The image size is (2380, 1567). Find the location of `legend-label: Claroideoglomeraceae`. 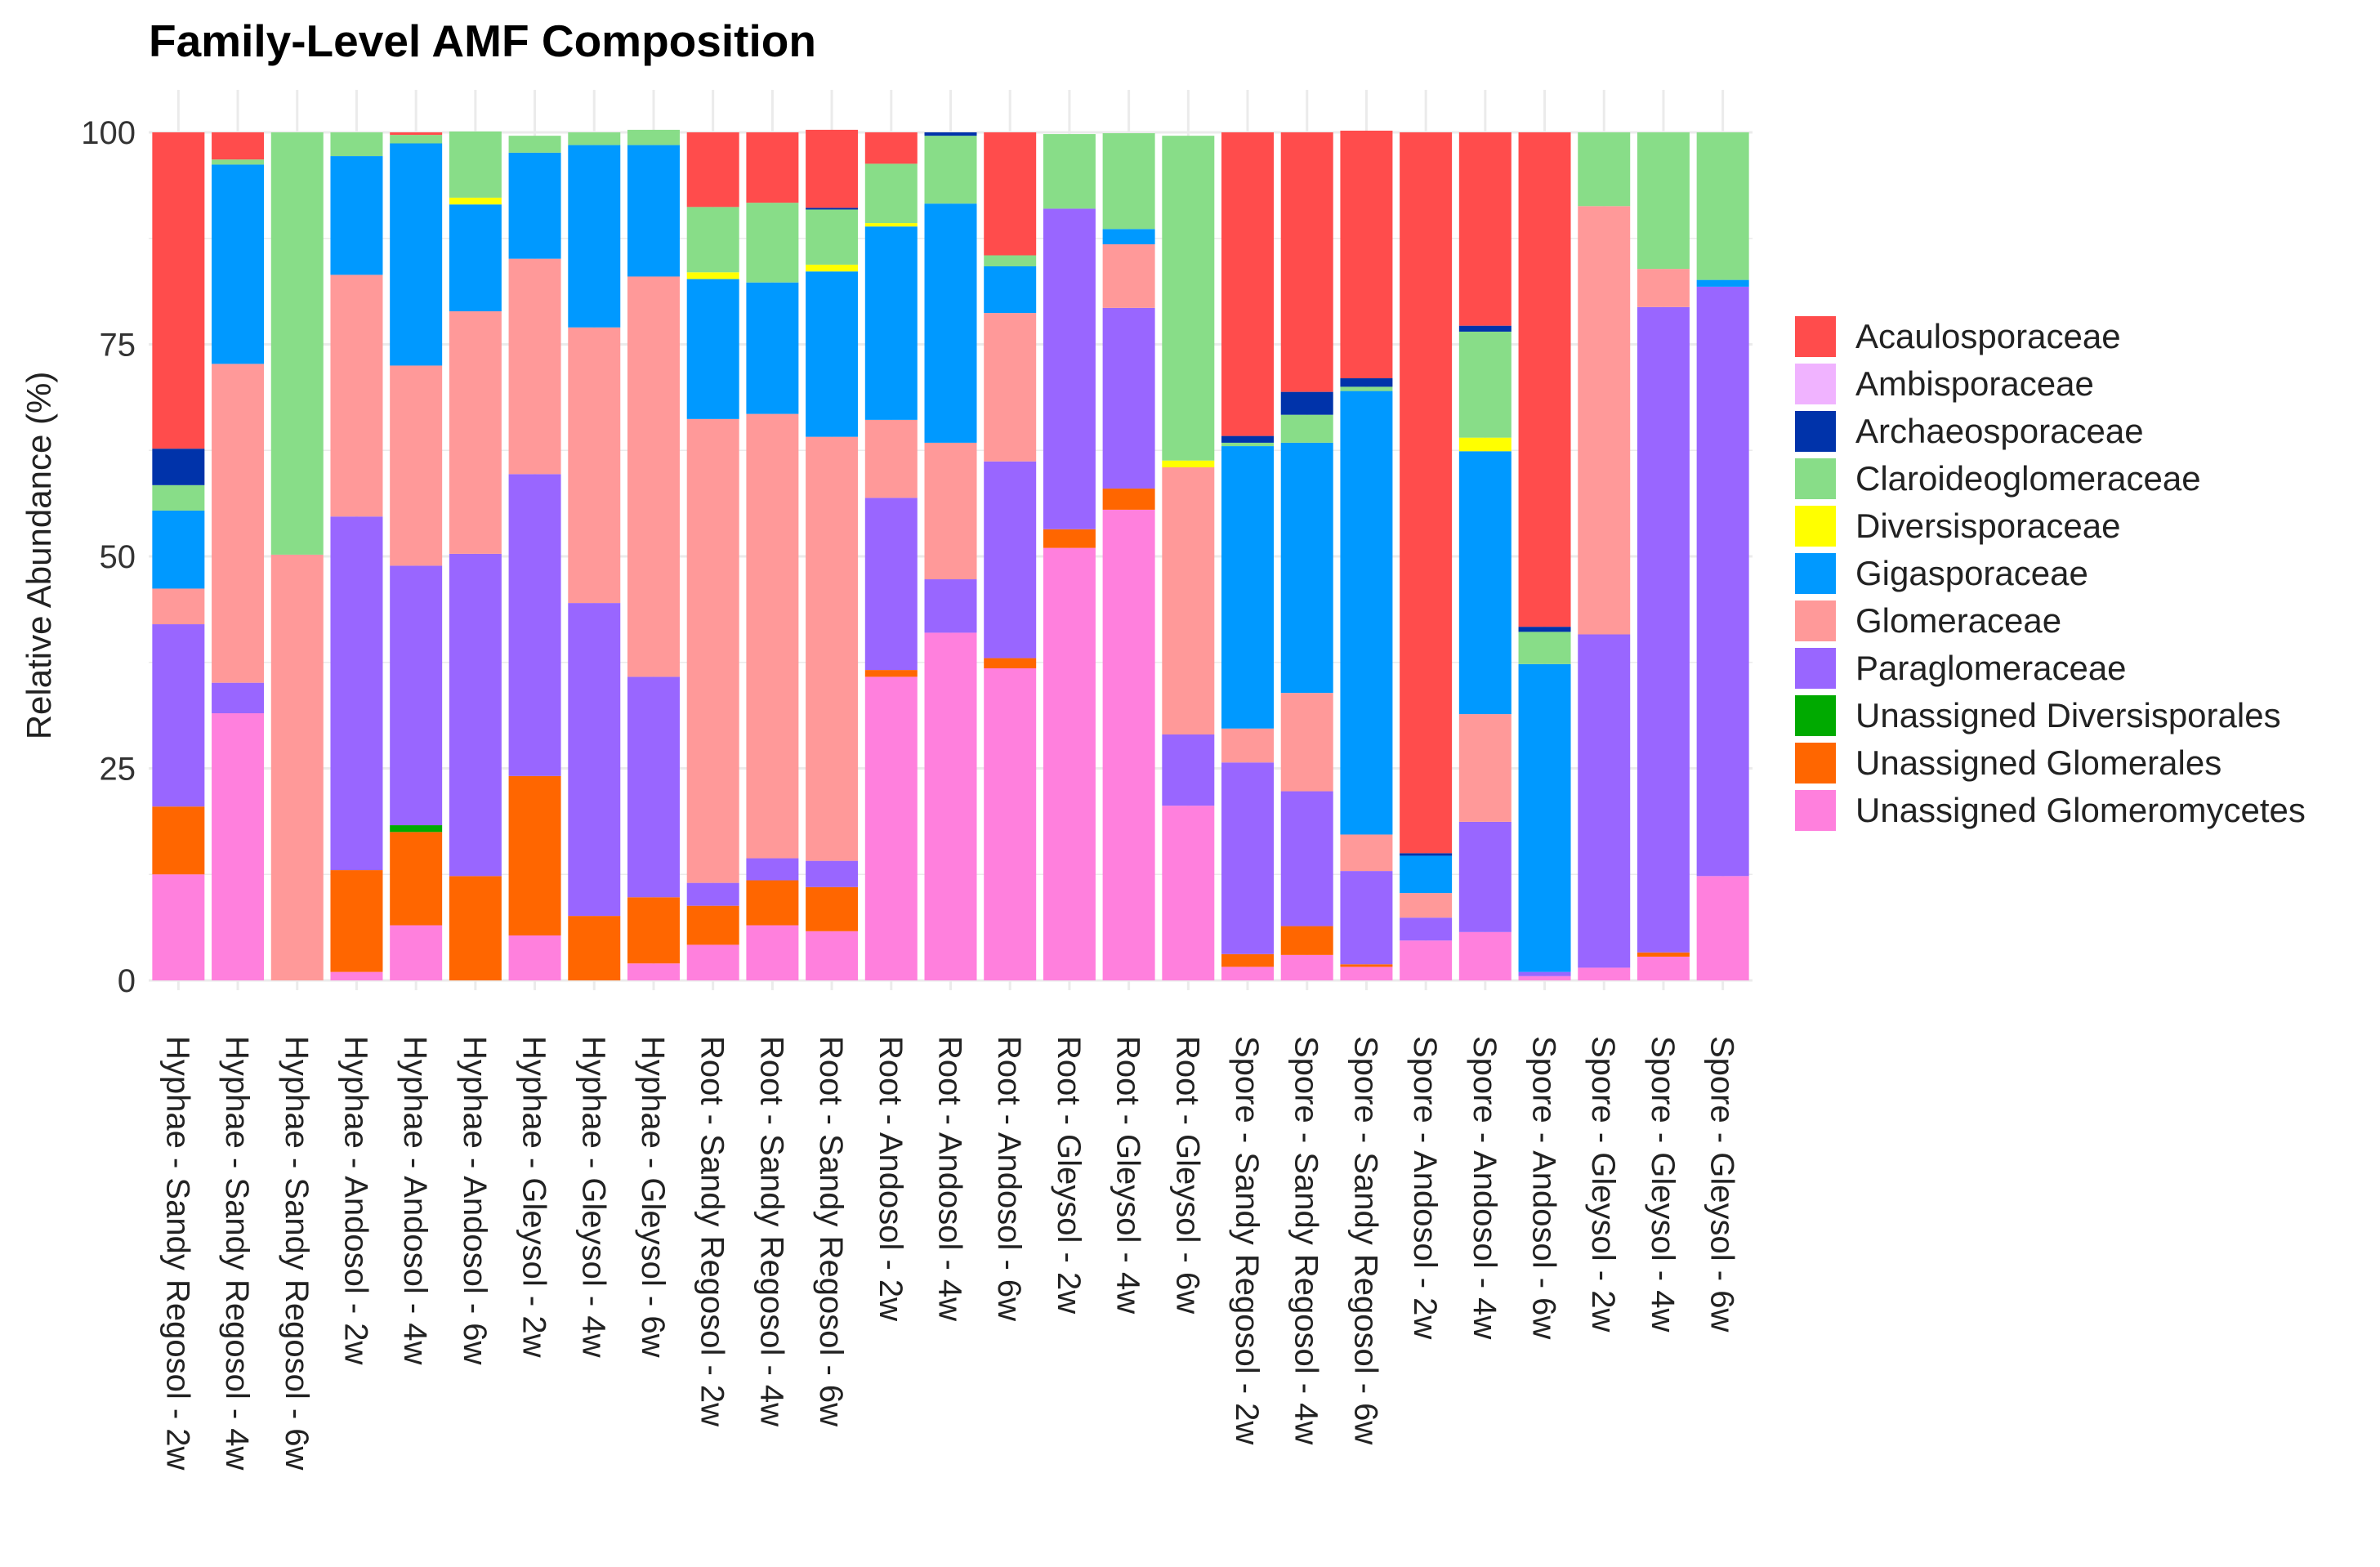

legend-label: Claroideoglomeraceae is located at coordinates (2028, 478).